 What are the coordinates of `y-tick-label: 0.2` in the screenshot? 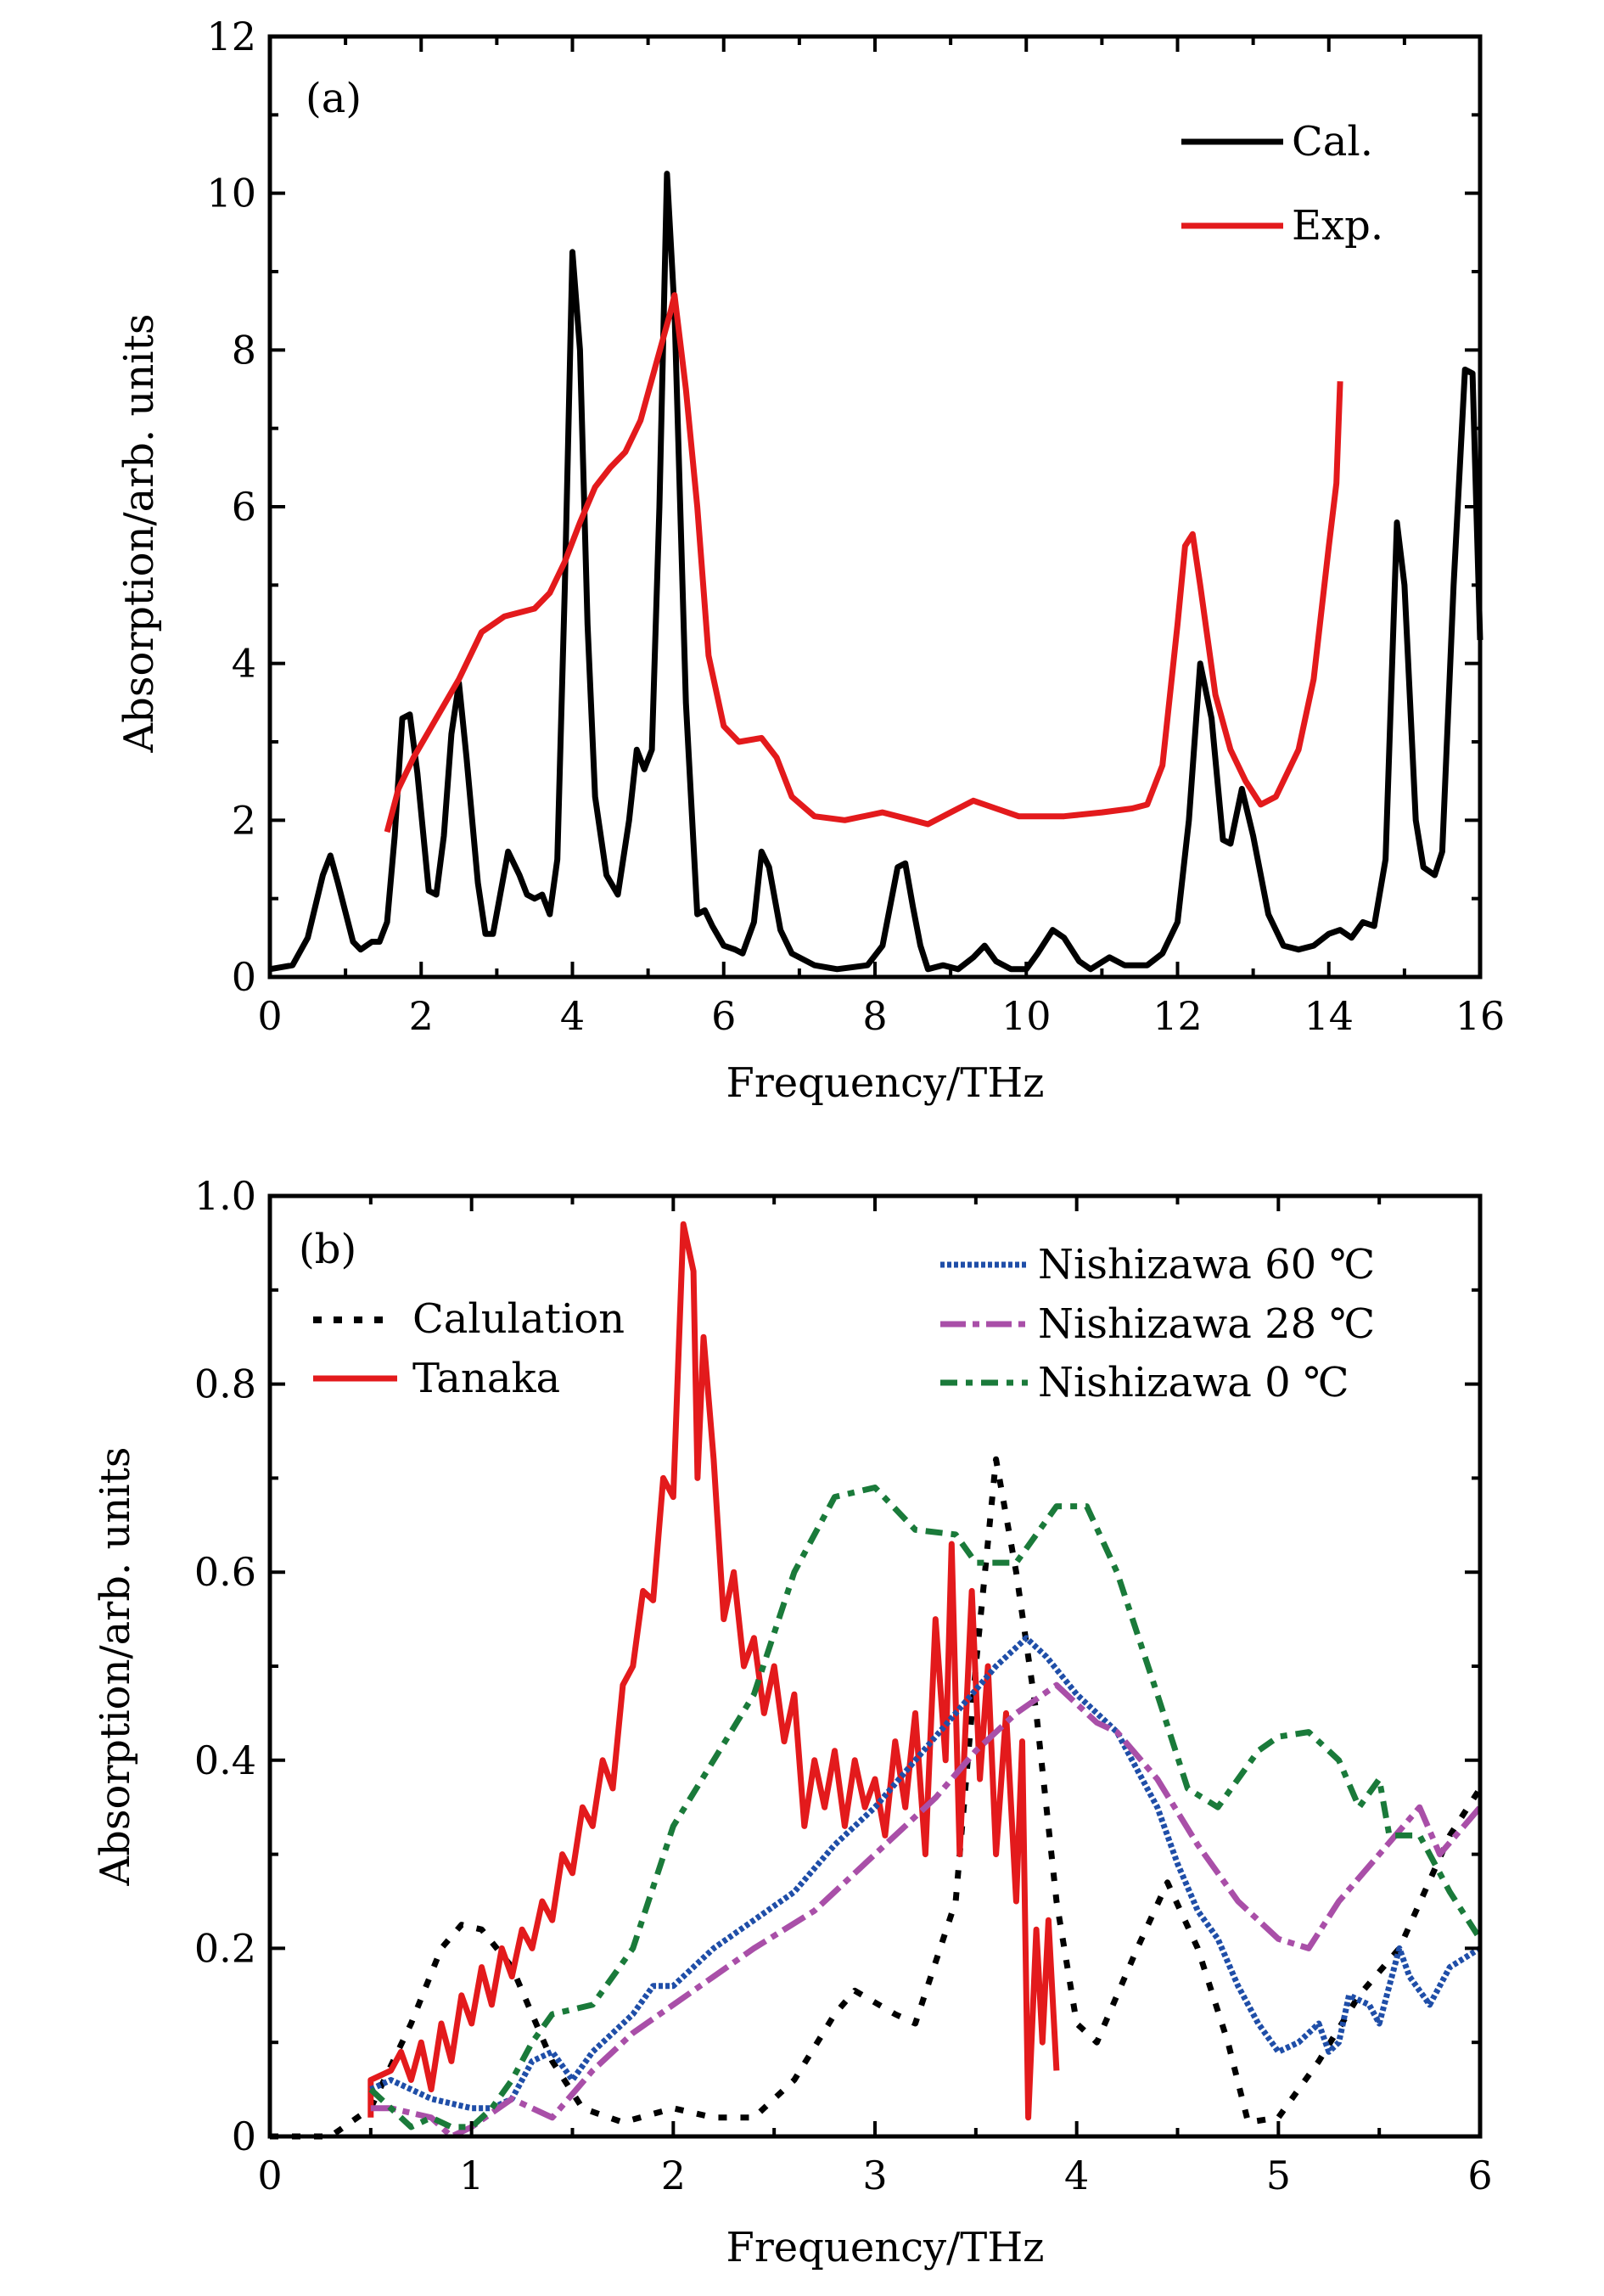 It's located at (225, 1948).